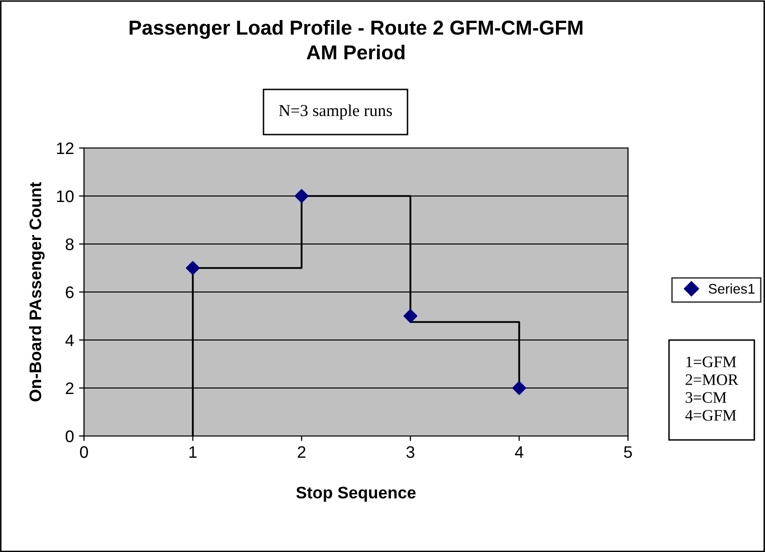 The height and width of the screenshot is (552, 765). Describe the element at coordinates (70, 292) in the screenshot. I see `y-tick-label: 6` at that location.